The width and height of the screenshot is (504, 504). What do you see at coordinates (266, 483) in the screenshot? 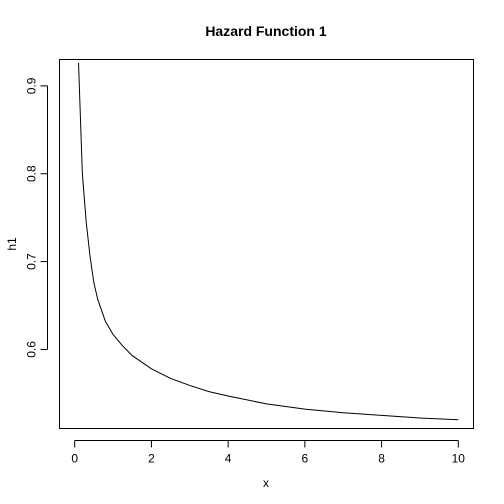
I see `x-axis-label: x` at bounding box center [266, 483].